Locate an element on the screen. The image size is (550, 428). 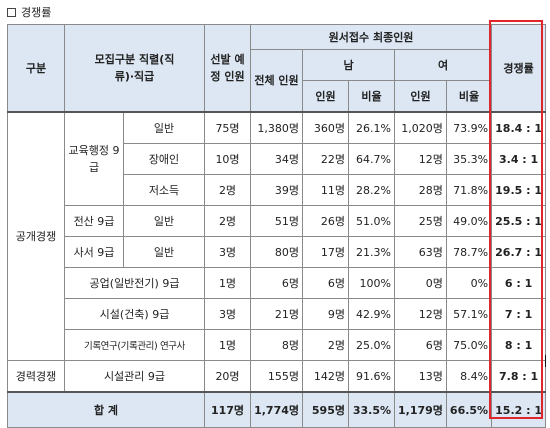
header-competition: 경쟁률 is located at coordinates (519, 68).